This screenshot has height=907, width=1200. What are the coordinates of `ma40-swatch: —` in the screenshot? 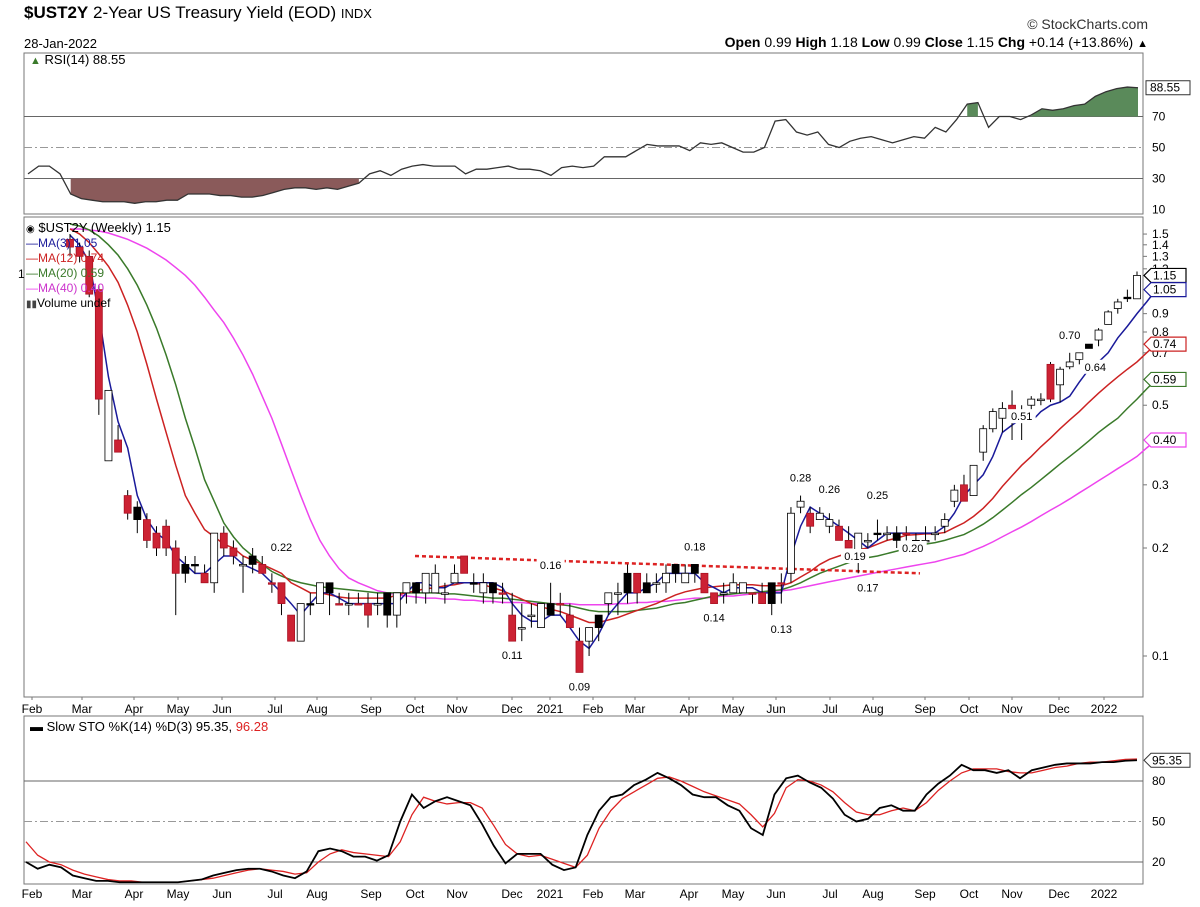 It's located at (32, 288).